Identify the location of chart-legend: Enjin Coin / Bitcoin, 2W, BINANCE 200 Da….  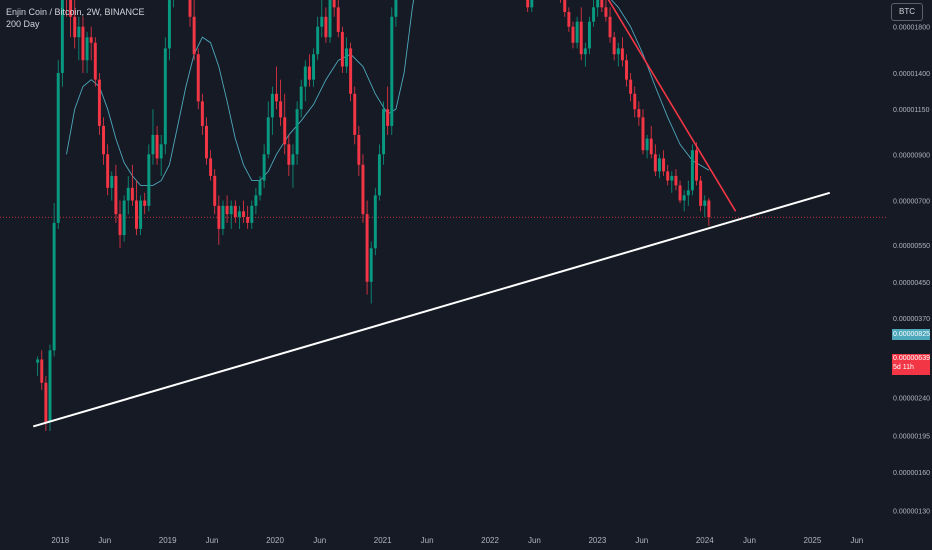
(75, 18).